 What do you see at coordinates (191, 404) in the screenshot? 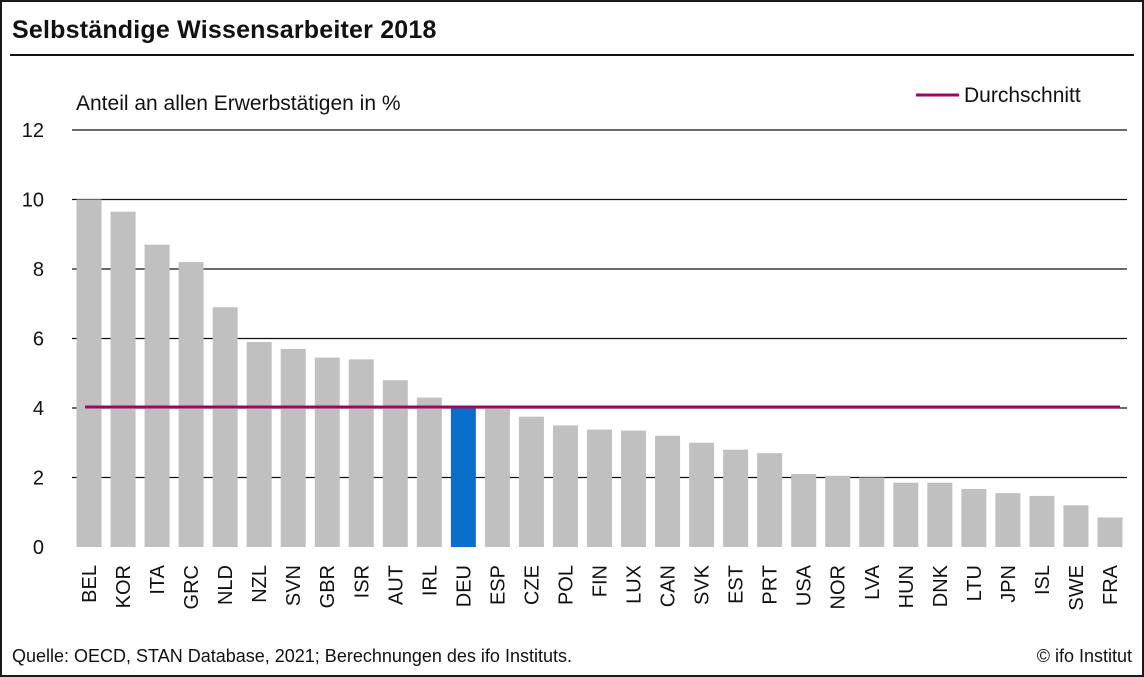
I see `bar-grc` at bounding box center [191, 404].